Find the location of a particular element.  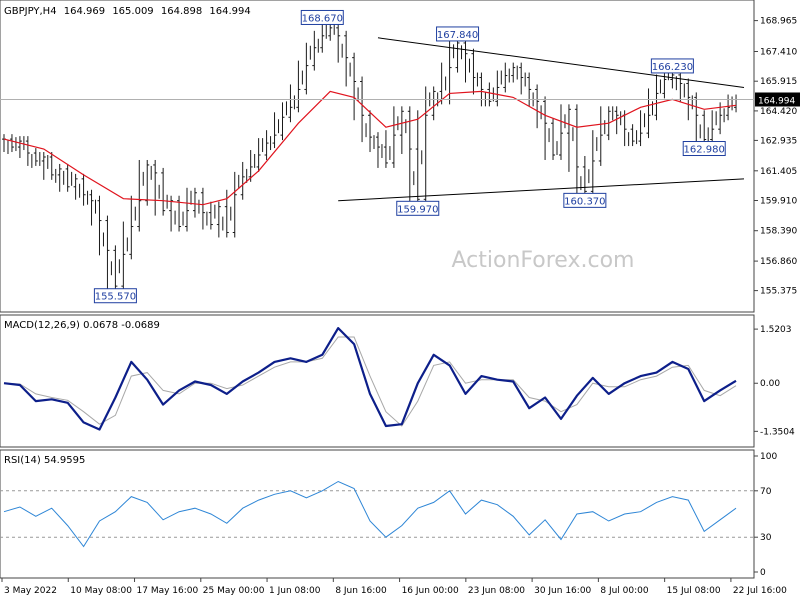

price-tick-label: 168.965 is located at coordinates (778, 22).